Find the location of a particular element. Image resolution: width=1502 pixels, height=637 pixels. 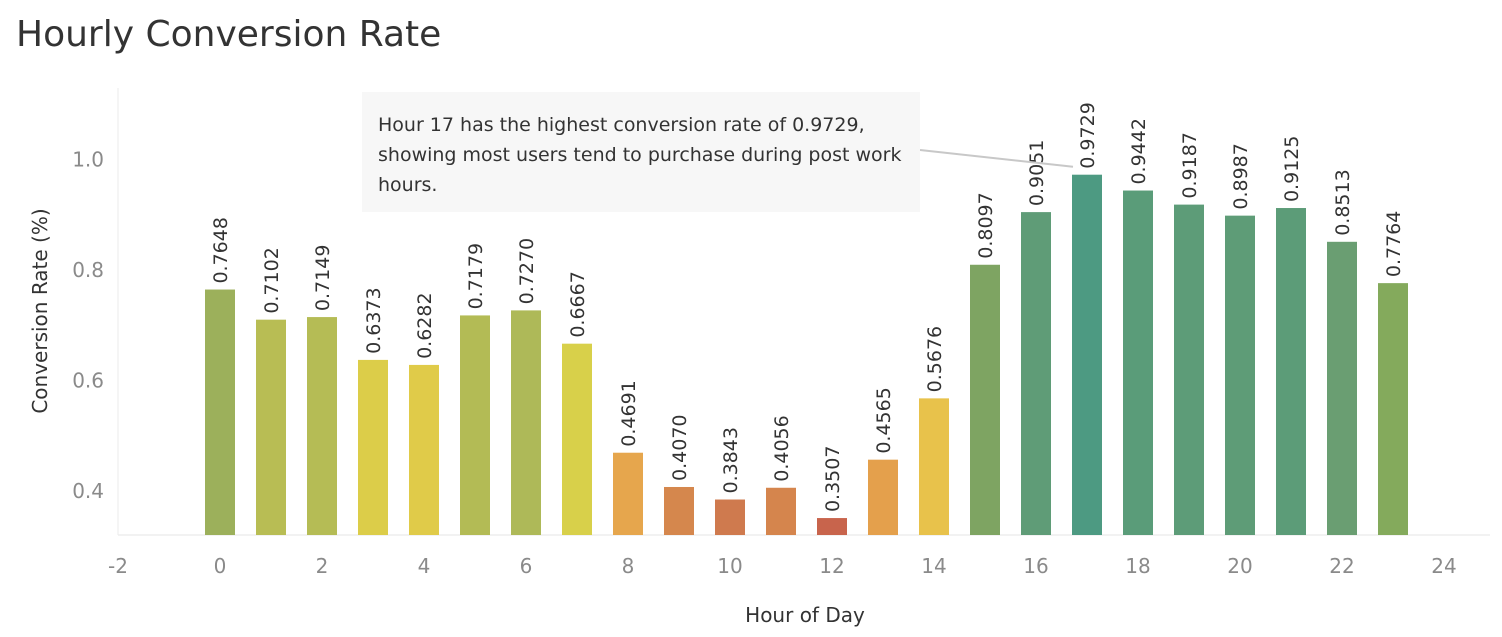

data-label-hour-3: 0.6373 is located at coordinates (374, 320).